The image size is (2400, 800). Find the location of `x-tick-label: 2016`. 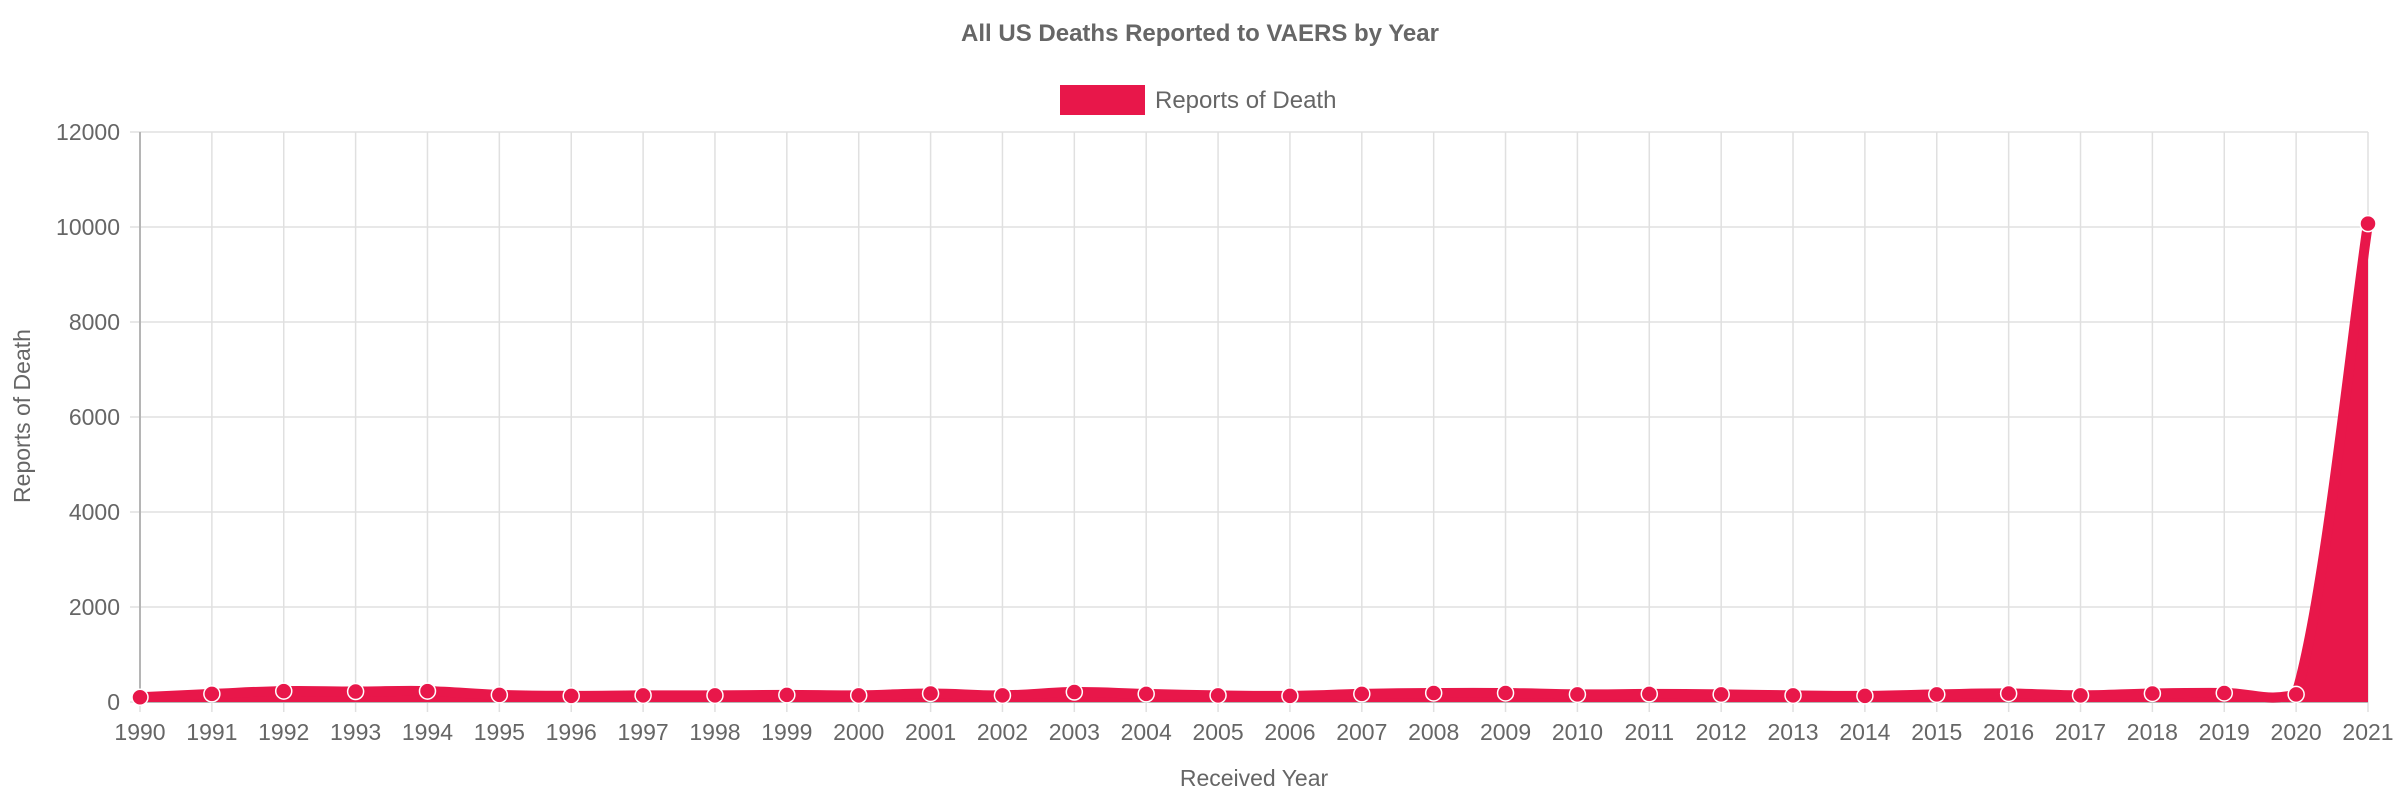

x-tick-label: 2016 is located at coordinates (2008, 732).